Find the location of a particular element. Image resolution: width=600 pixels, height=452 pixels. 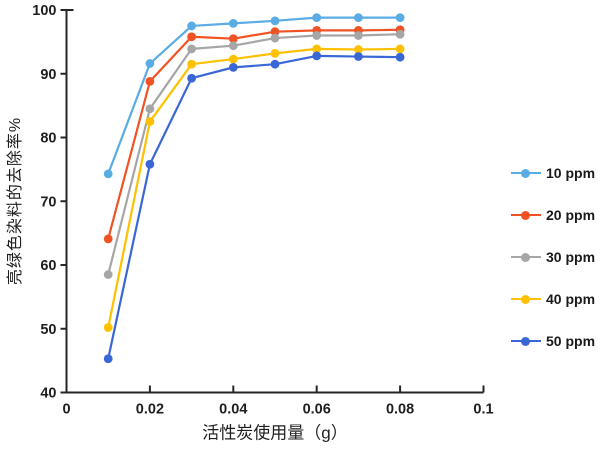

y-tick-label: 100 is located at coordinates (44, 11).